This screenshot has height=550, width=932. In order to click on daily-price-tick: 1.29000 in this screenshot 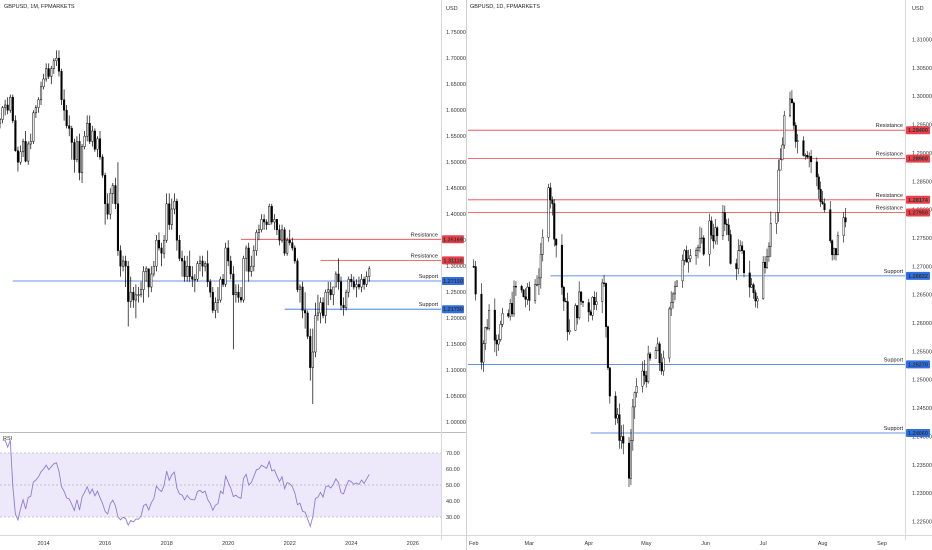, I will do `click(922, 154)`.